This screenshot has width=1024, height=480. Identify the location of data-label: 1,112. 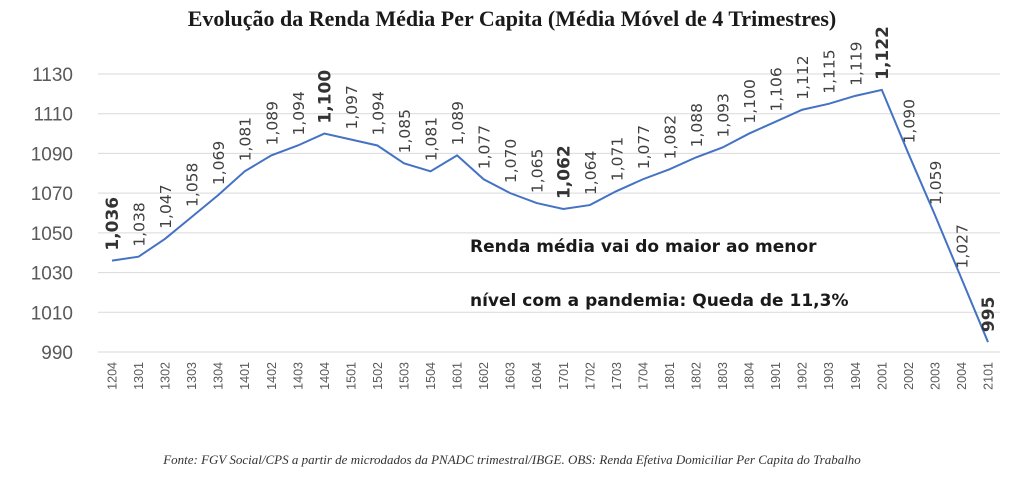
(803, 77).